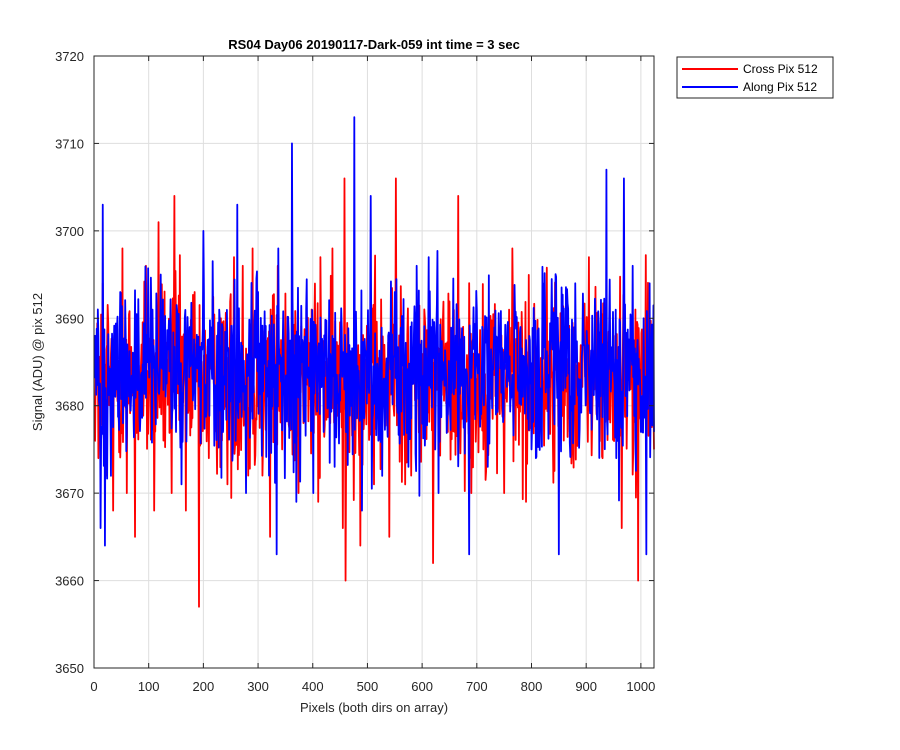 The height and width of the screenshot is (750, 900). I want to click on legend-box, so click(755, 77).